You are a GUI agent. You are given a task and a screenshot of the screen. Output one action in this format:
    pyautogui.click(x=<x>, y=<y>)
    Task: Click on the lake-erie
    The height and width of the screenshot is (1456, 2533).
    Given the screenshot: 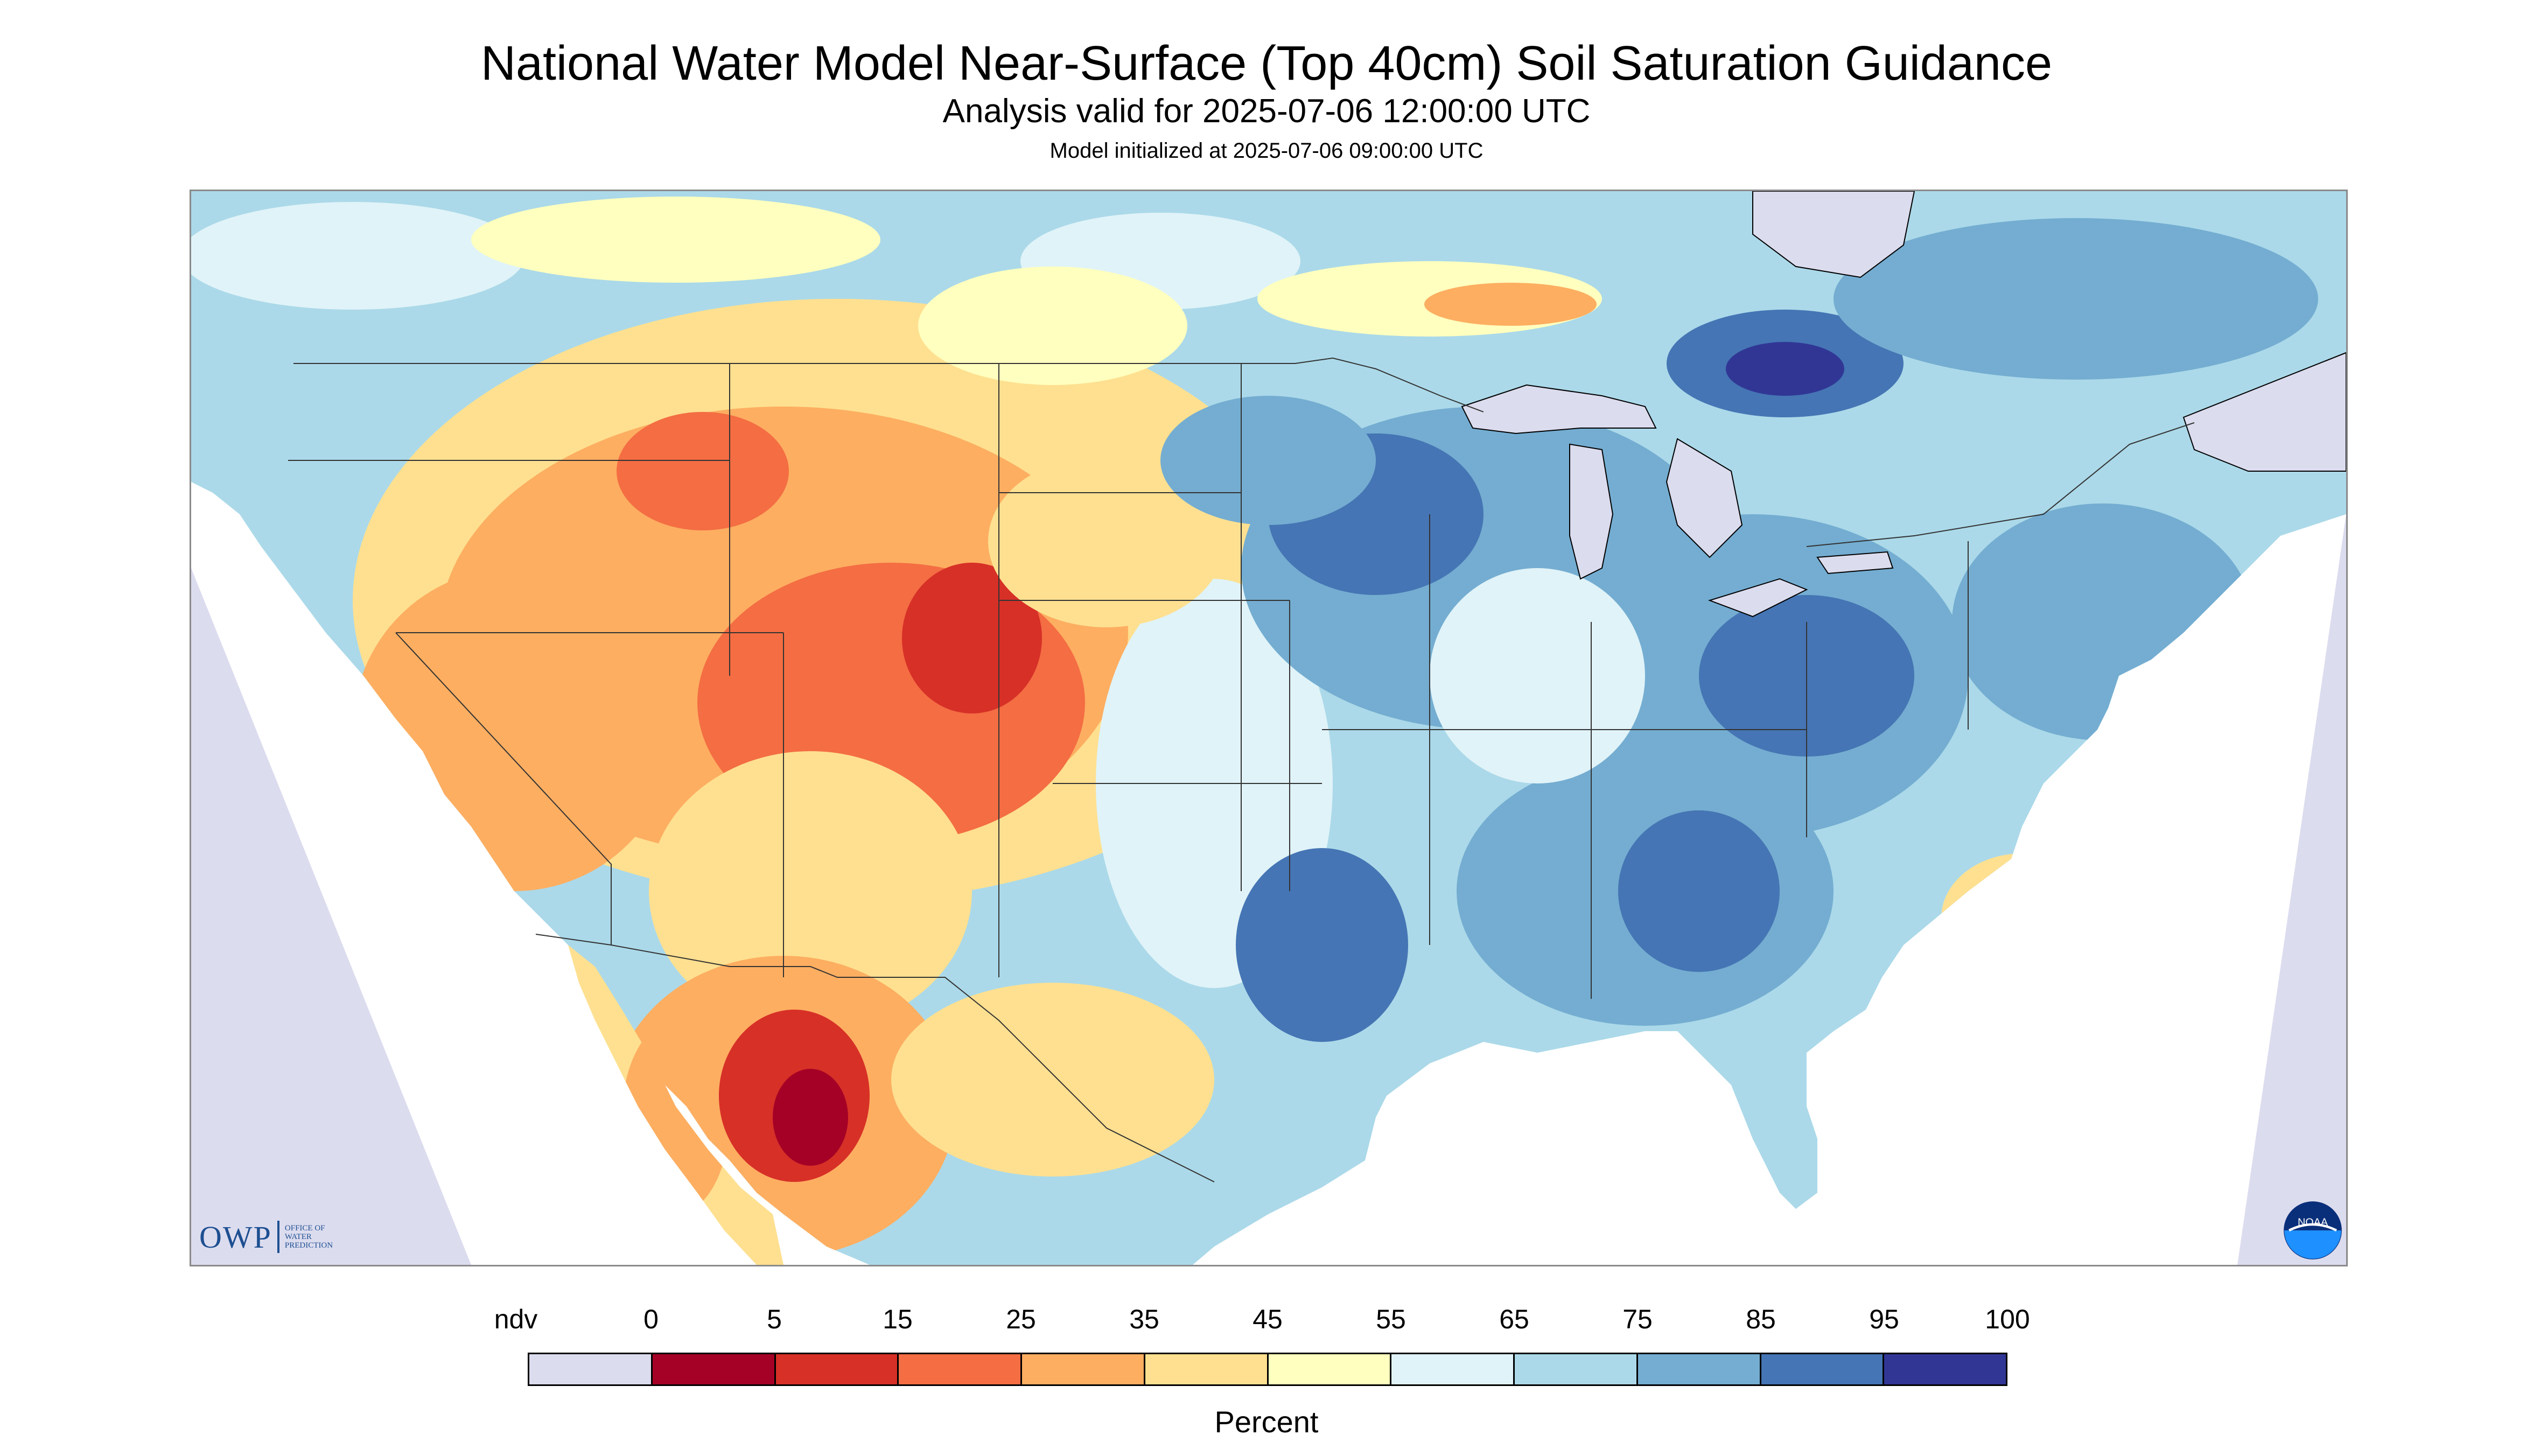 What is the action you would take?
    pyautogui.click(x=1758, y=598)
    